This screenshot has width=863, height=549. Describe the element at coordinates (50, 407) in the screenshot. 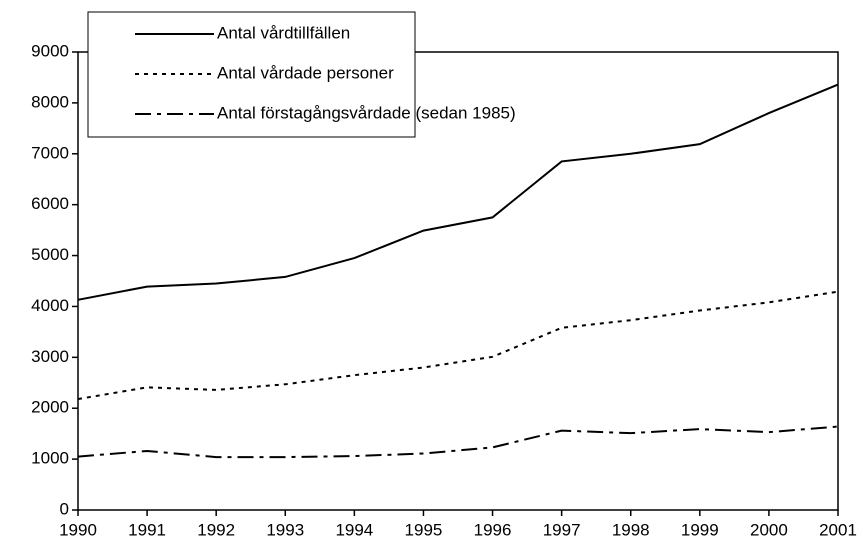

I see `y-tick-label: 2000` at that location.